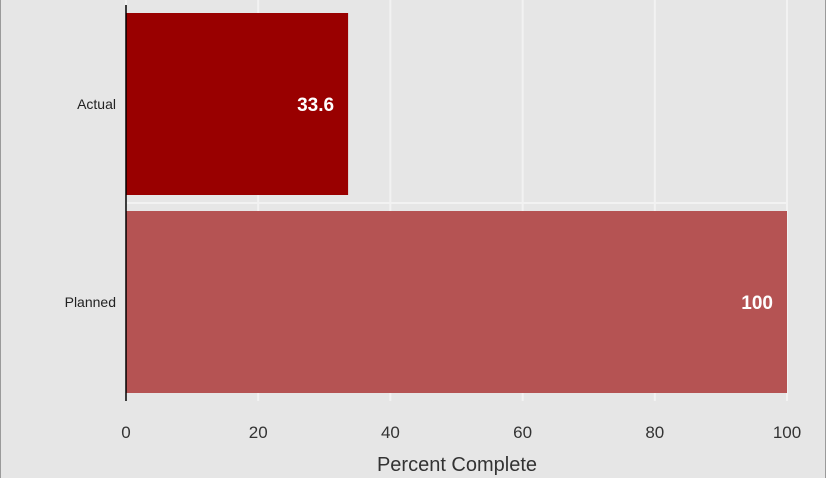 Image resolution: width=826 pixels, height=478 pixels. What do you see at coordinates (654, 432) in the screenshot?
I see `x-tick-label-4: 80` at bounding box center [654, 432].